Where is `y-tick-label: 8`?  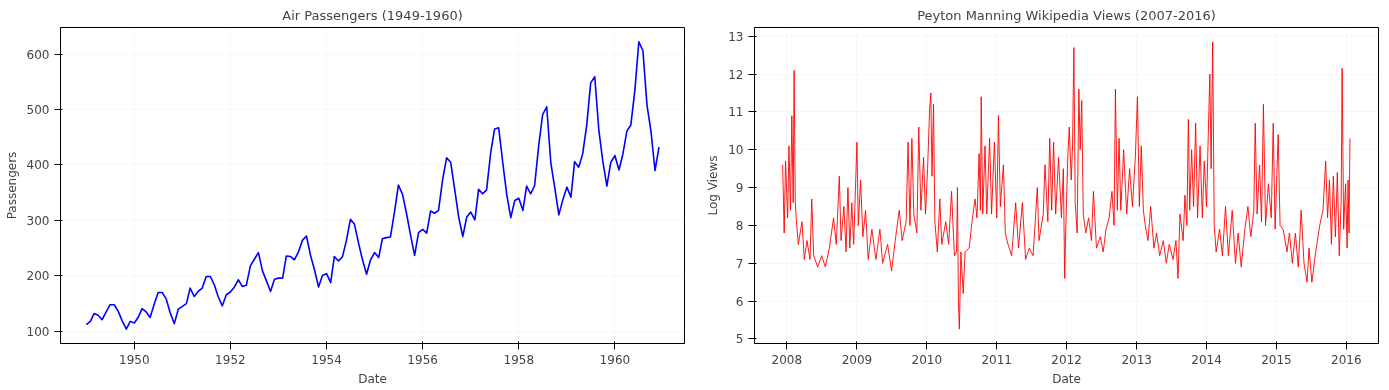 y-tick-label: 8 is located at coordinates (739, 225).